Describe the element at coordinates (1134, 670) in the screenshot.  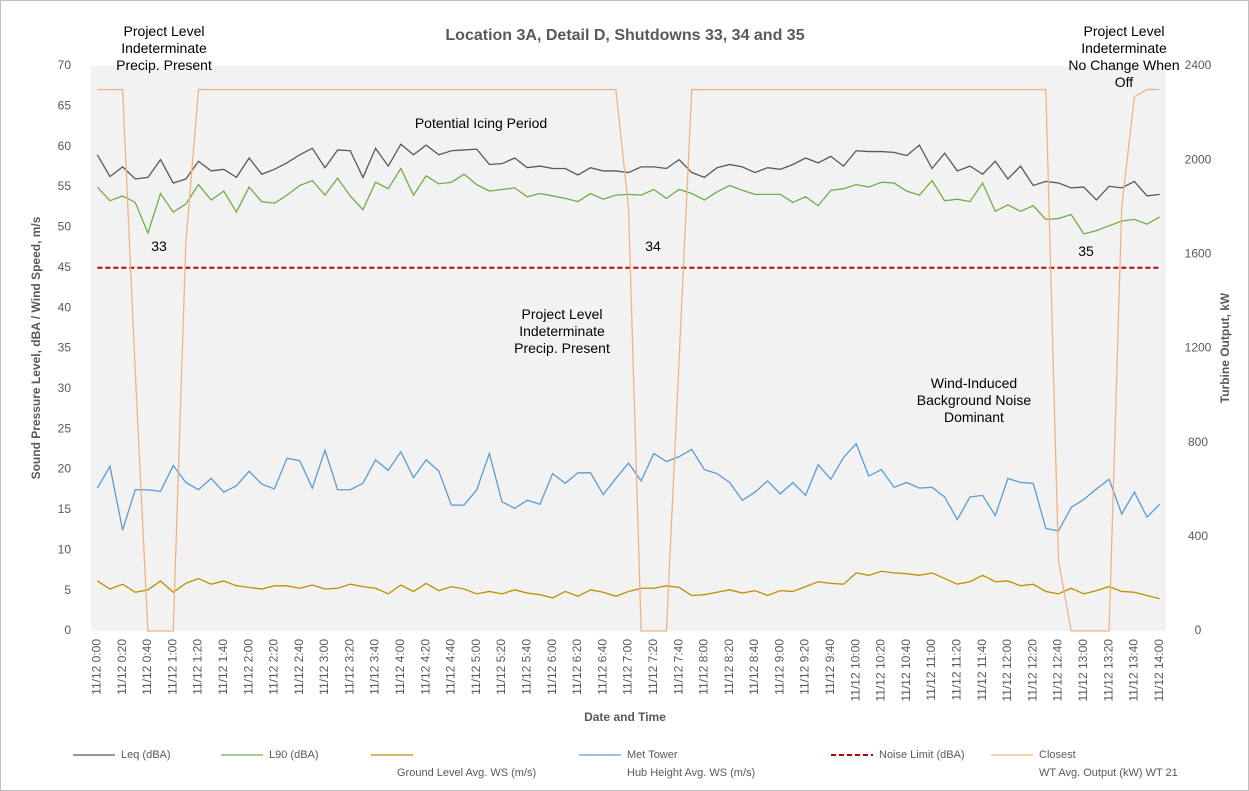
I see `x-tick-label: 11/12 13:40` at that location.